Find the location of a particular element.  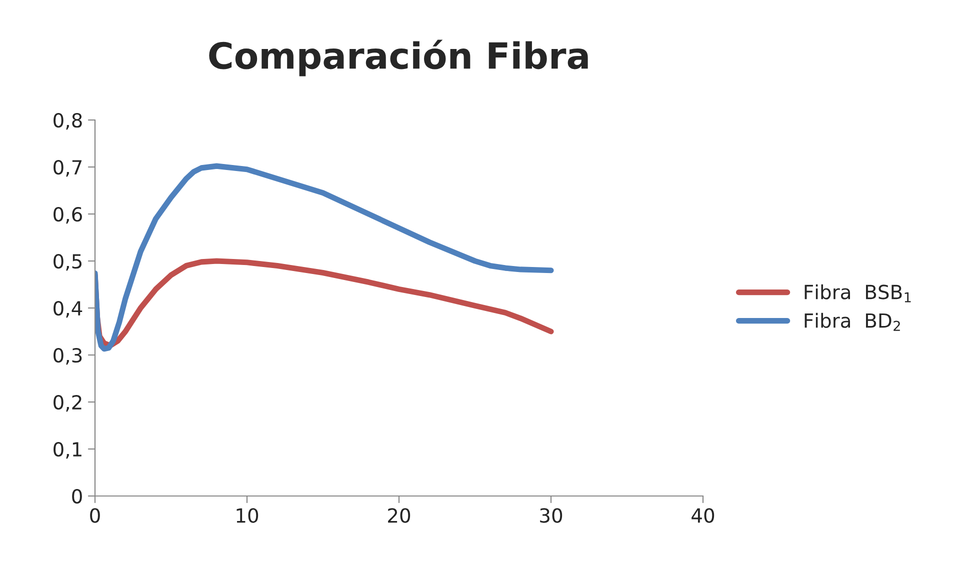

y-tick-label: 0,7 is located at coordinates (68, 168).